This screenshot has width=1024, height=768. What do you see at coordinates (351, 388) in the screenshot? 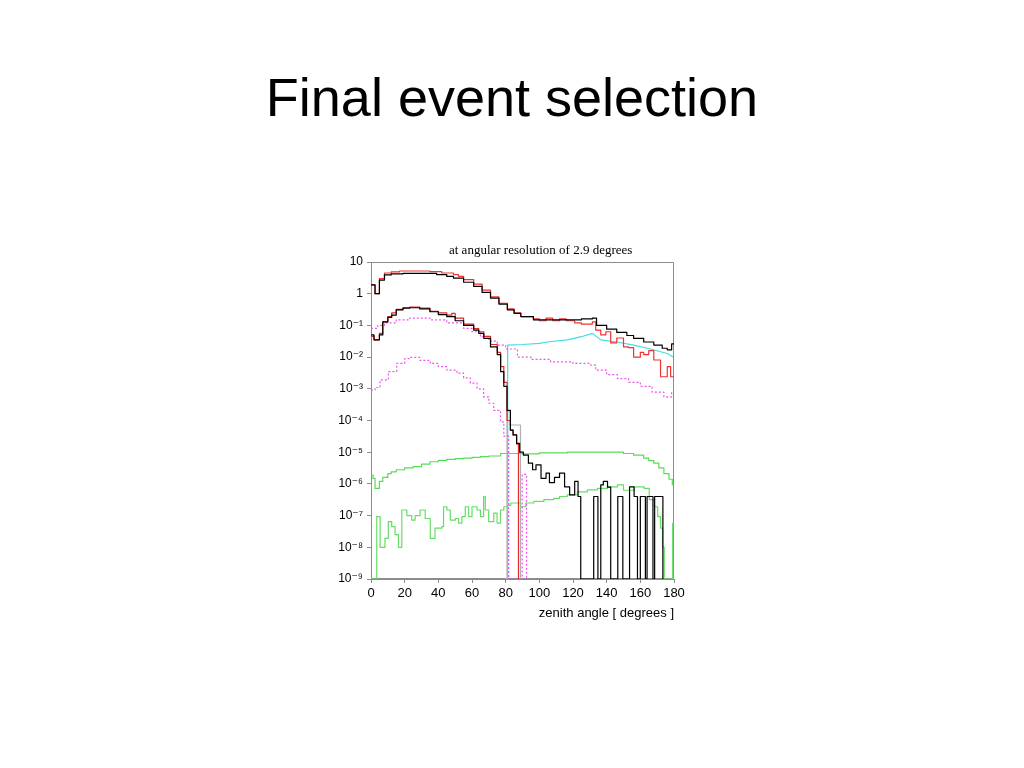
I see `y-tick-label: 10⁻³` at bounding box center [351, 388].